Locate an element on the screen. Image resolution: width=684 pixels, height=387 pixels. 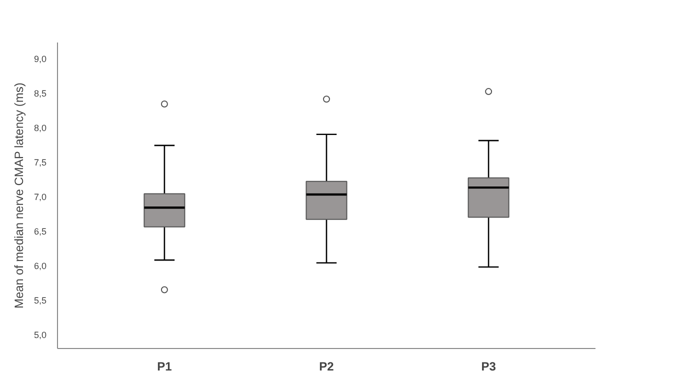
y-tick-label: 6,0 is located at coordinates (40, 266).